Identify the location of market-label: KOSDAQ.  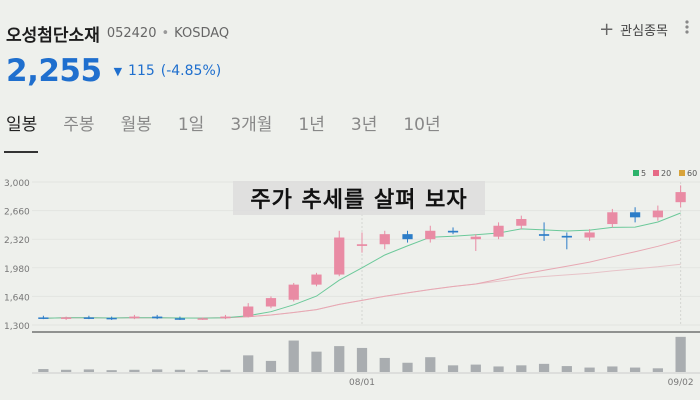
(202, 33).